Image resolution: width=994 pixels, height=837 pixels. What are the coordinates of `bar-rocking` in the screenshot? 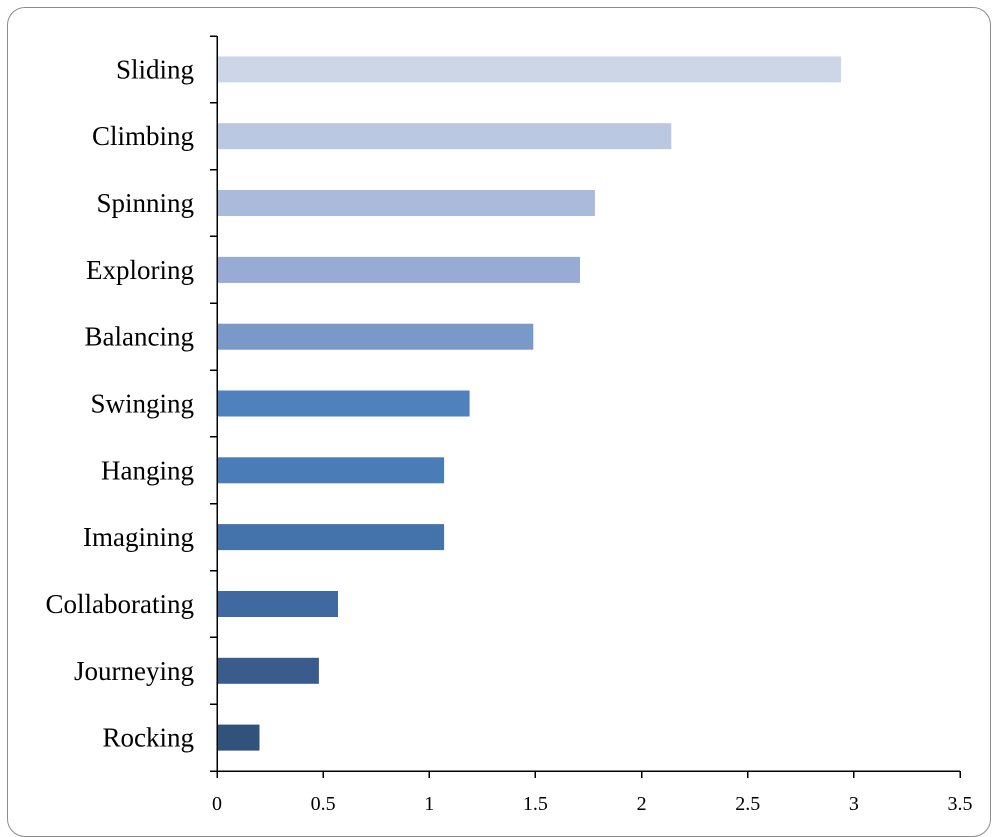 It's located at (239, 737).